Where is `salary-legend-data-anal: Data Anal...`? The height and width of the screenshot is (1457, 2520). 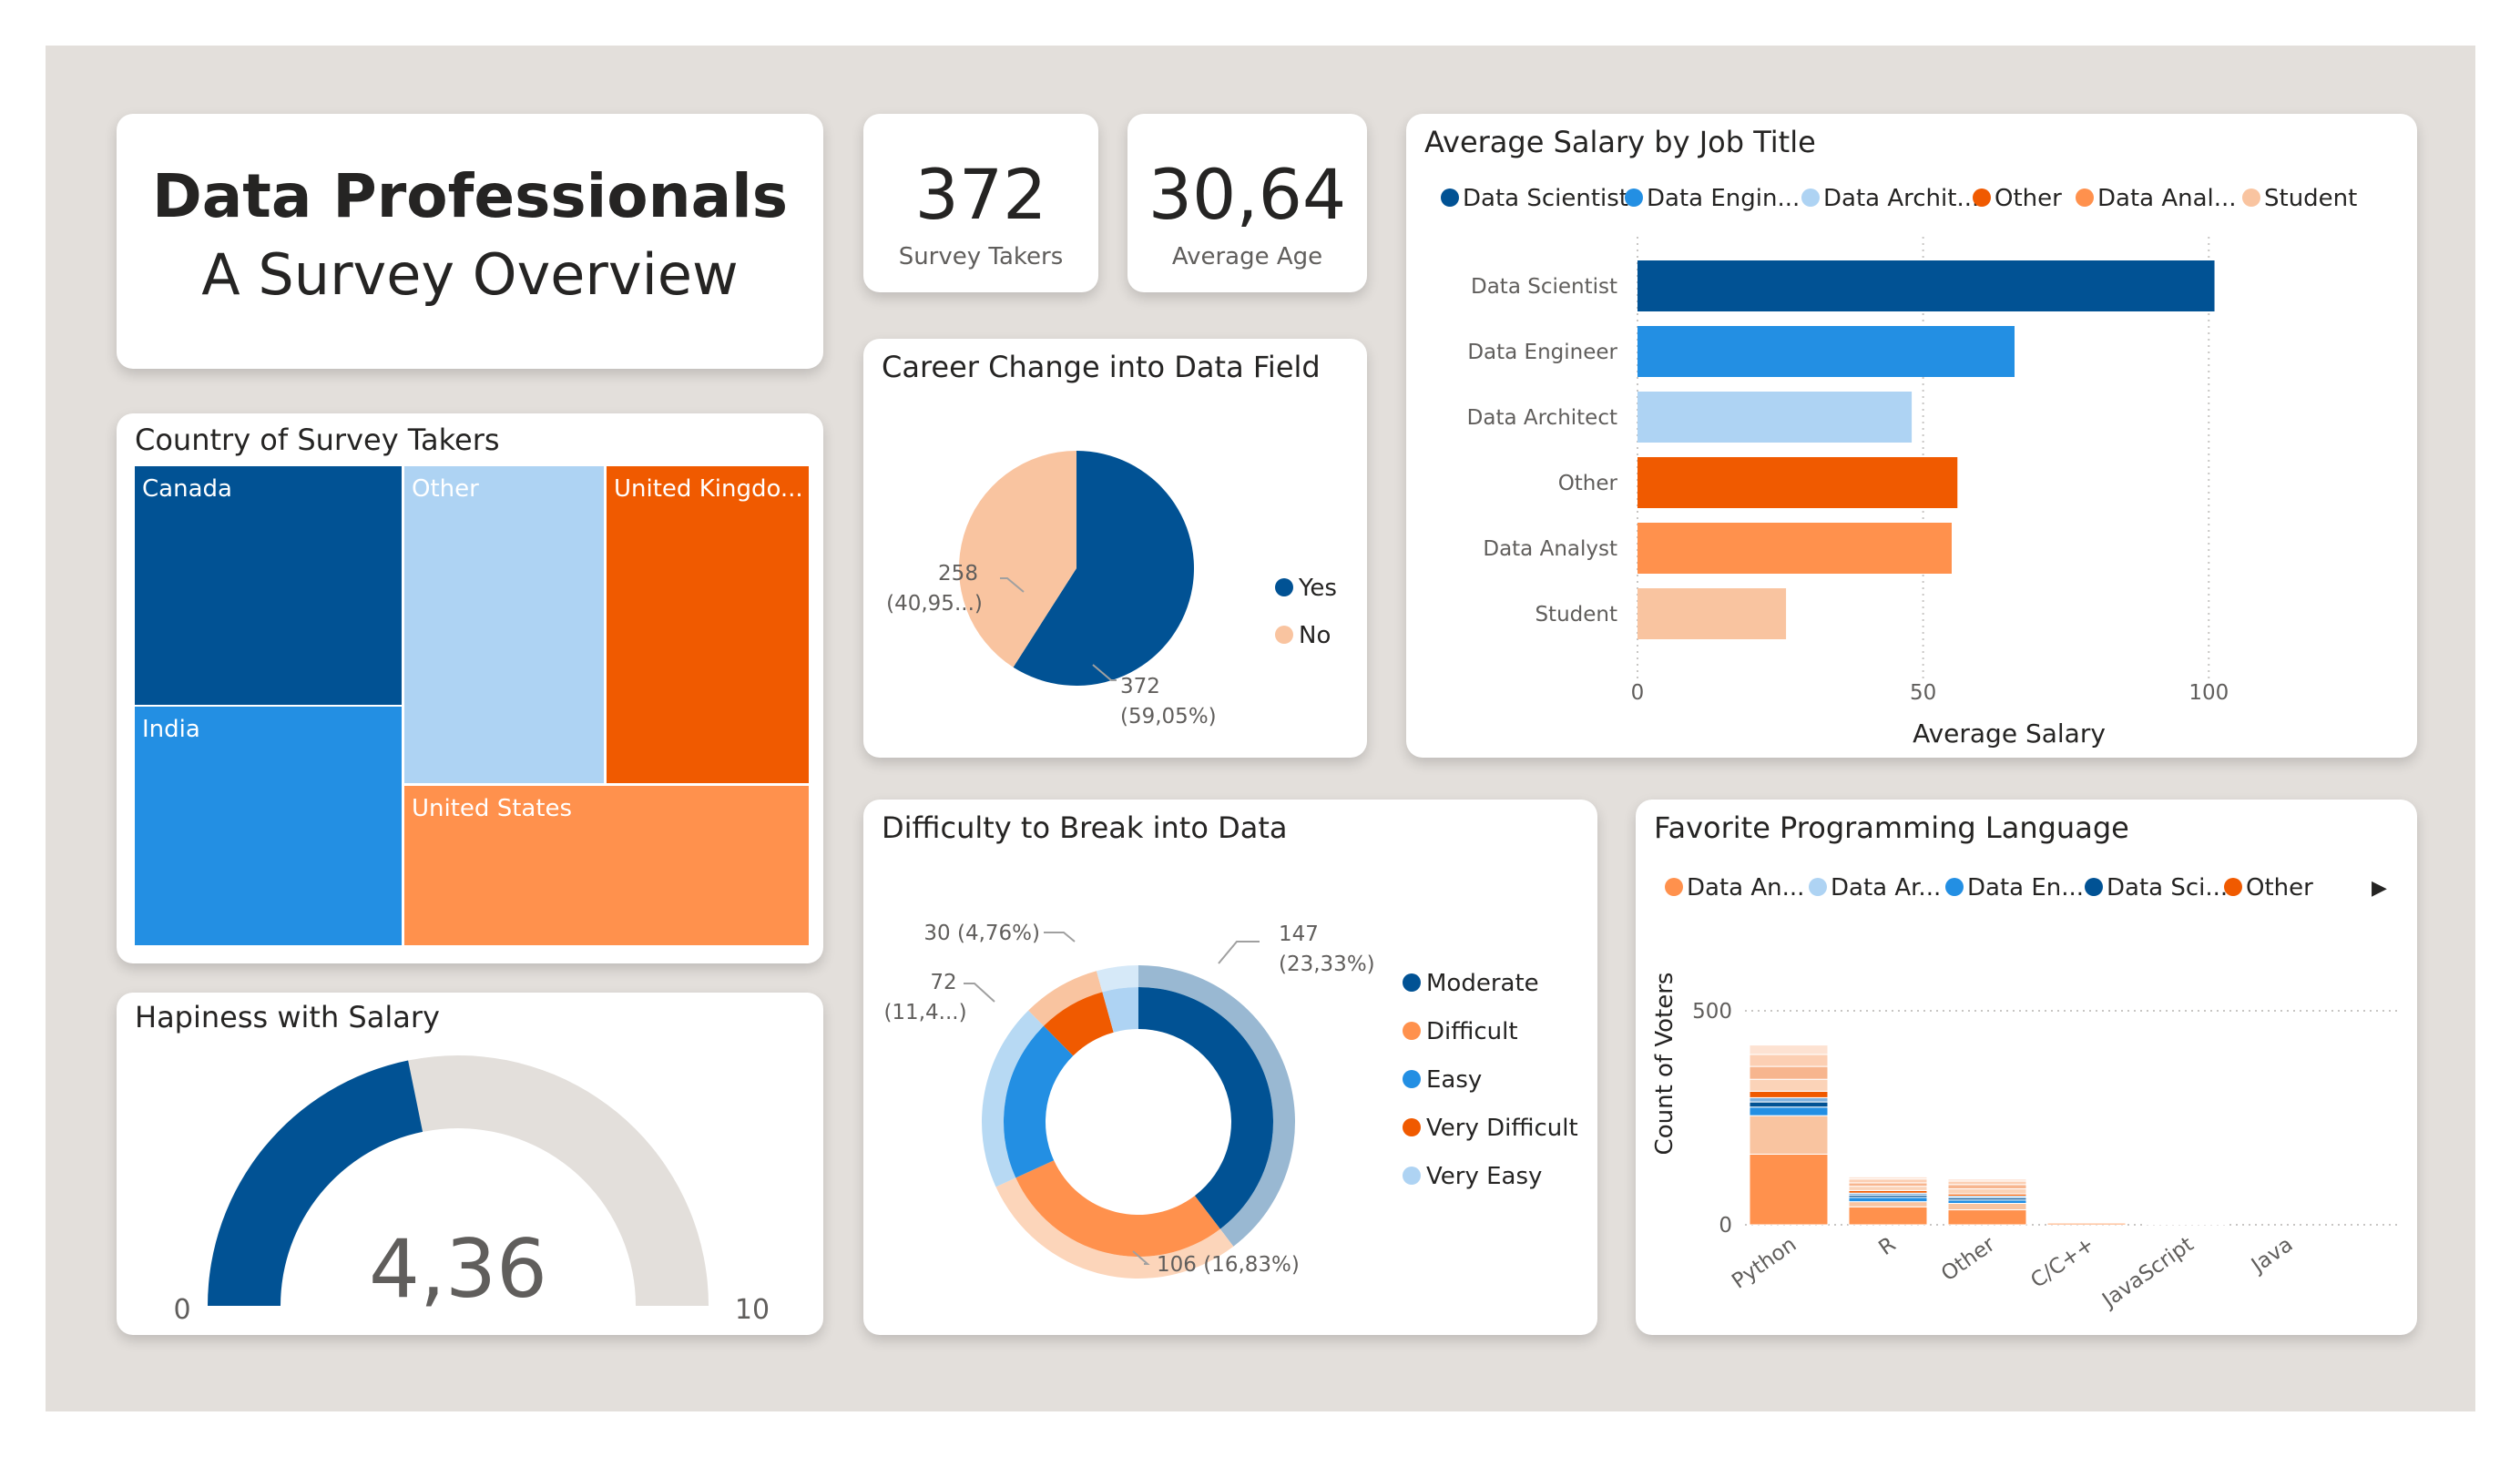 salary-legend-data-anal: Data Anal... is located at coordinates (2167, 199).